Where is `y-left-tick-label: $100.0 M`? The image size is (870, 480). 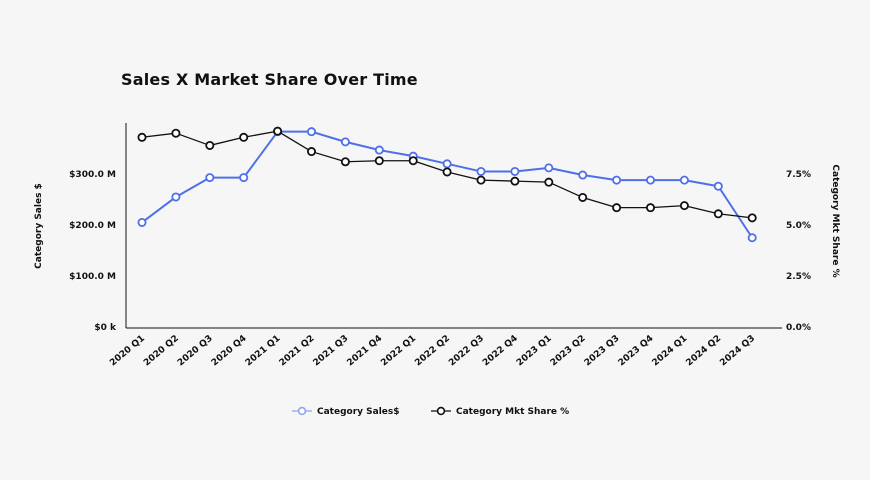 y-left-tick-label: $100.0 M is located at coordinates (92, 277).